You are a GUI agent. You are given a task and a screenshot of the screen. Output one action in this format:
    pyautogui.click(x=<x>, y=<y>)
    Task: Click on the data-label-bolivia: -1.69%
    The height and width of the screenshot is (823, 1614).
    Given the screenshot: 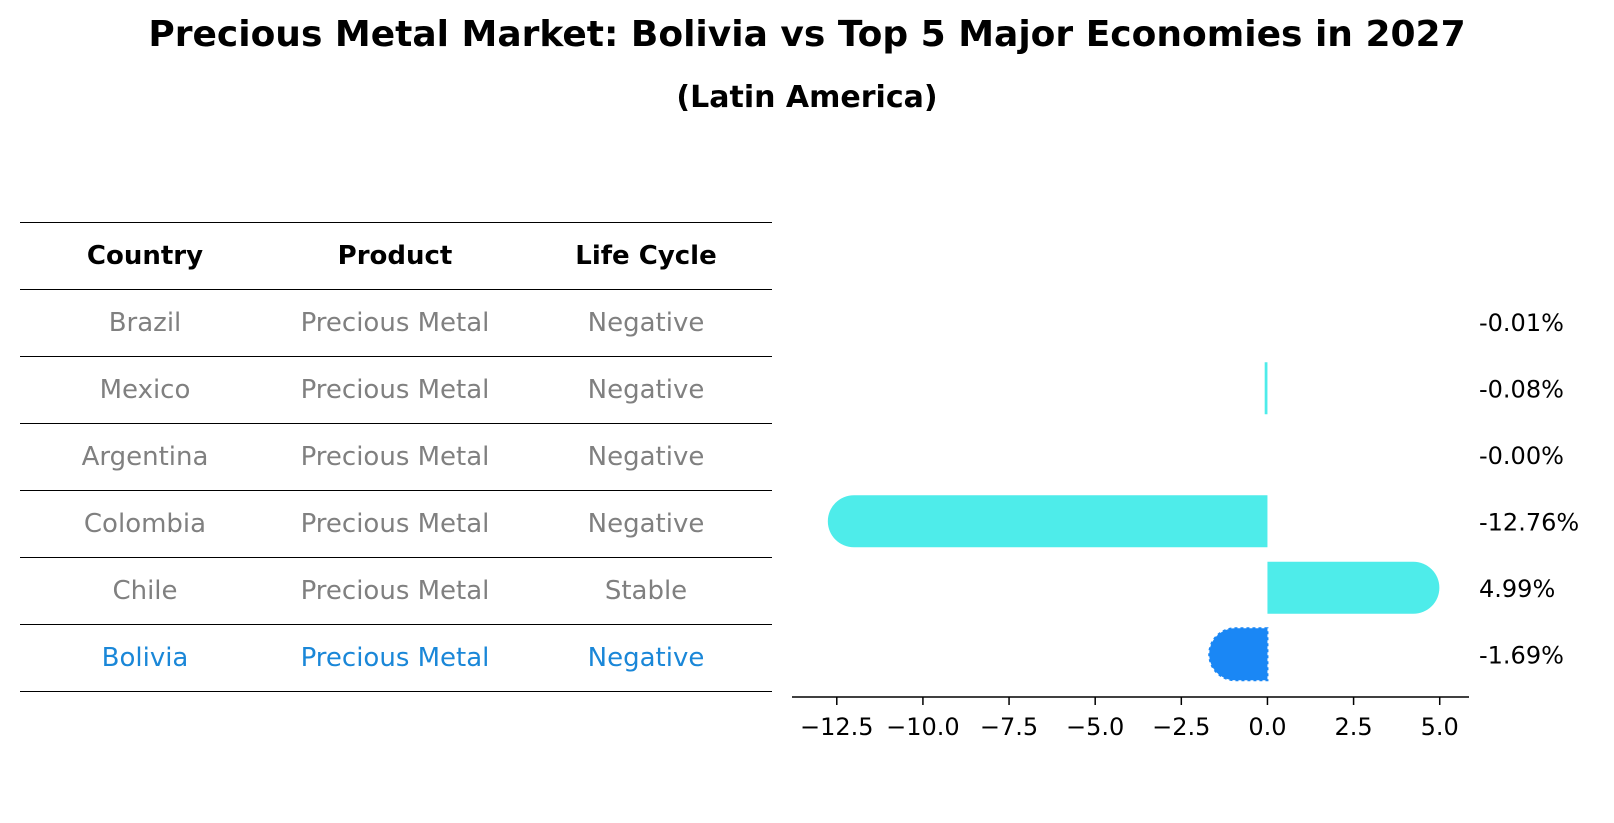 What is the action you would take?
    pyautogui.click(x=1521, y=655)
    